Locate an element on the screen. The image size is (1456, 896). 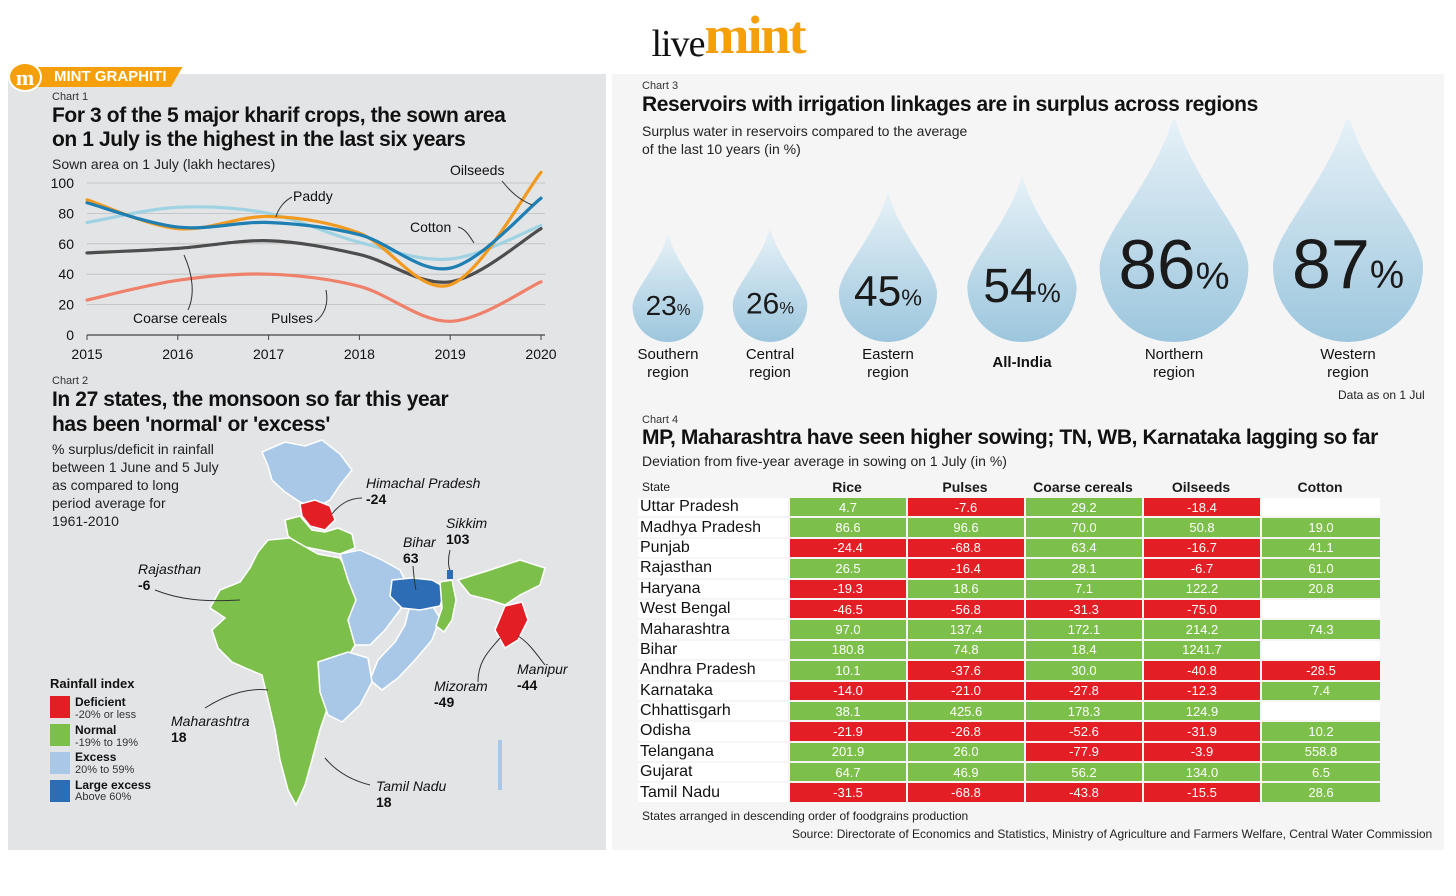
table-cell: 172.1 is located at coordinates (1083, 629).